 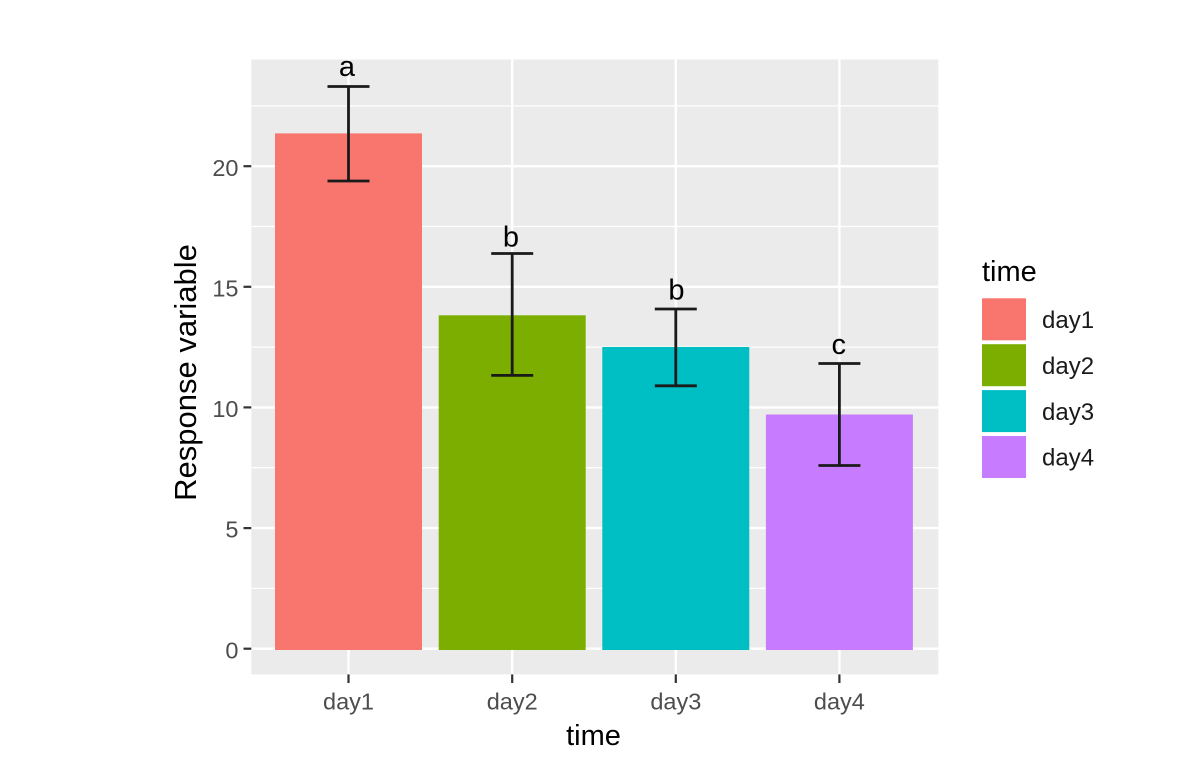 I want to click on svg-text: c, so click(x=838, y=345).